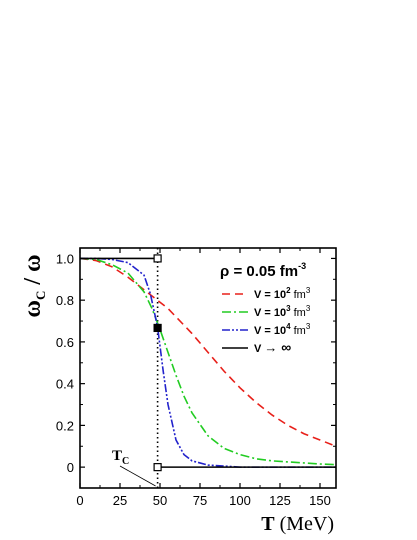  What do you see at coordinates (40, 295) in the screenshot?
I see `y-axis-subscript: C` at bounding box center [40, 295].